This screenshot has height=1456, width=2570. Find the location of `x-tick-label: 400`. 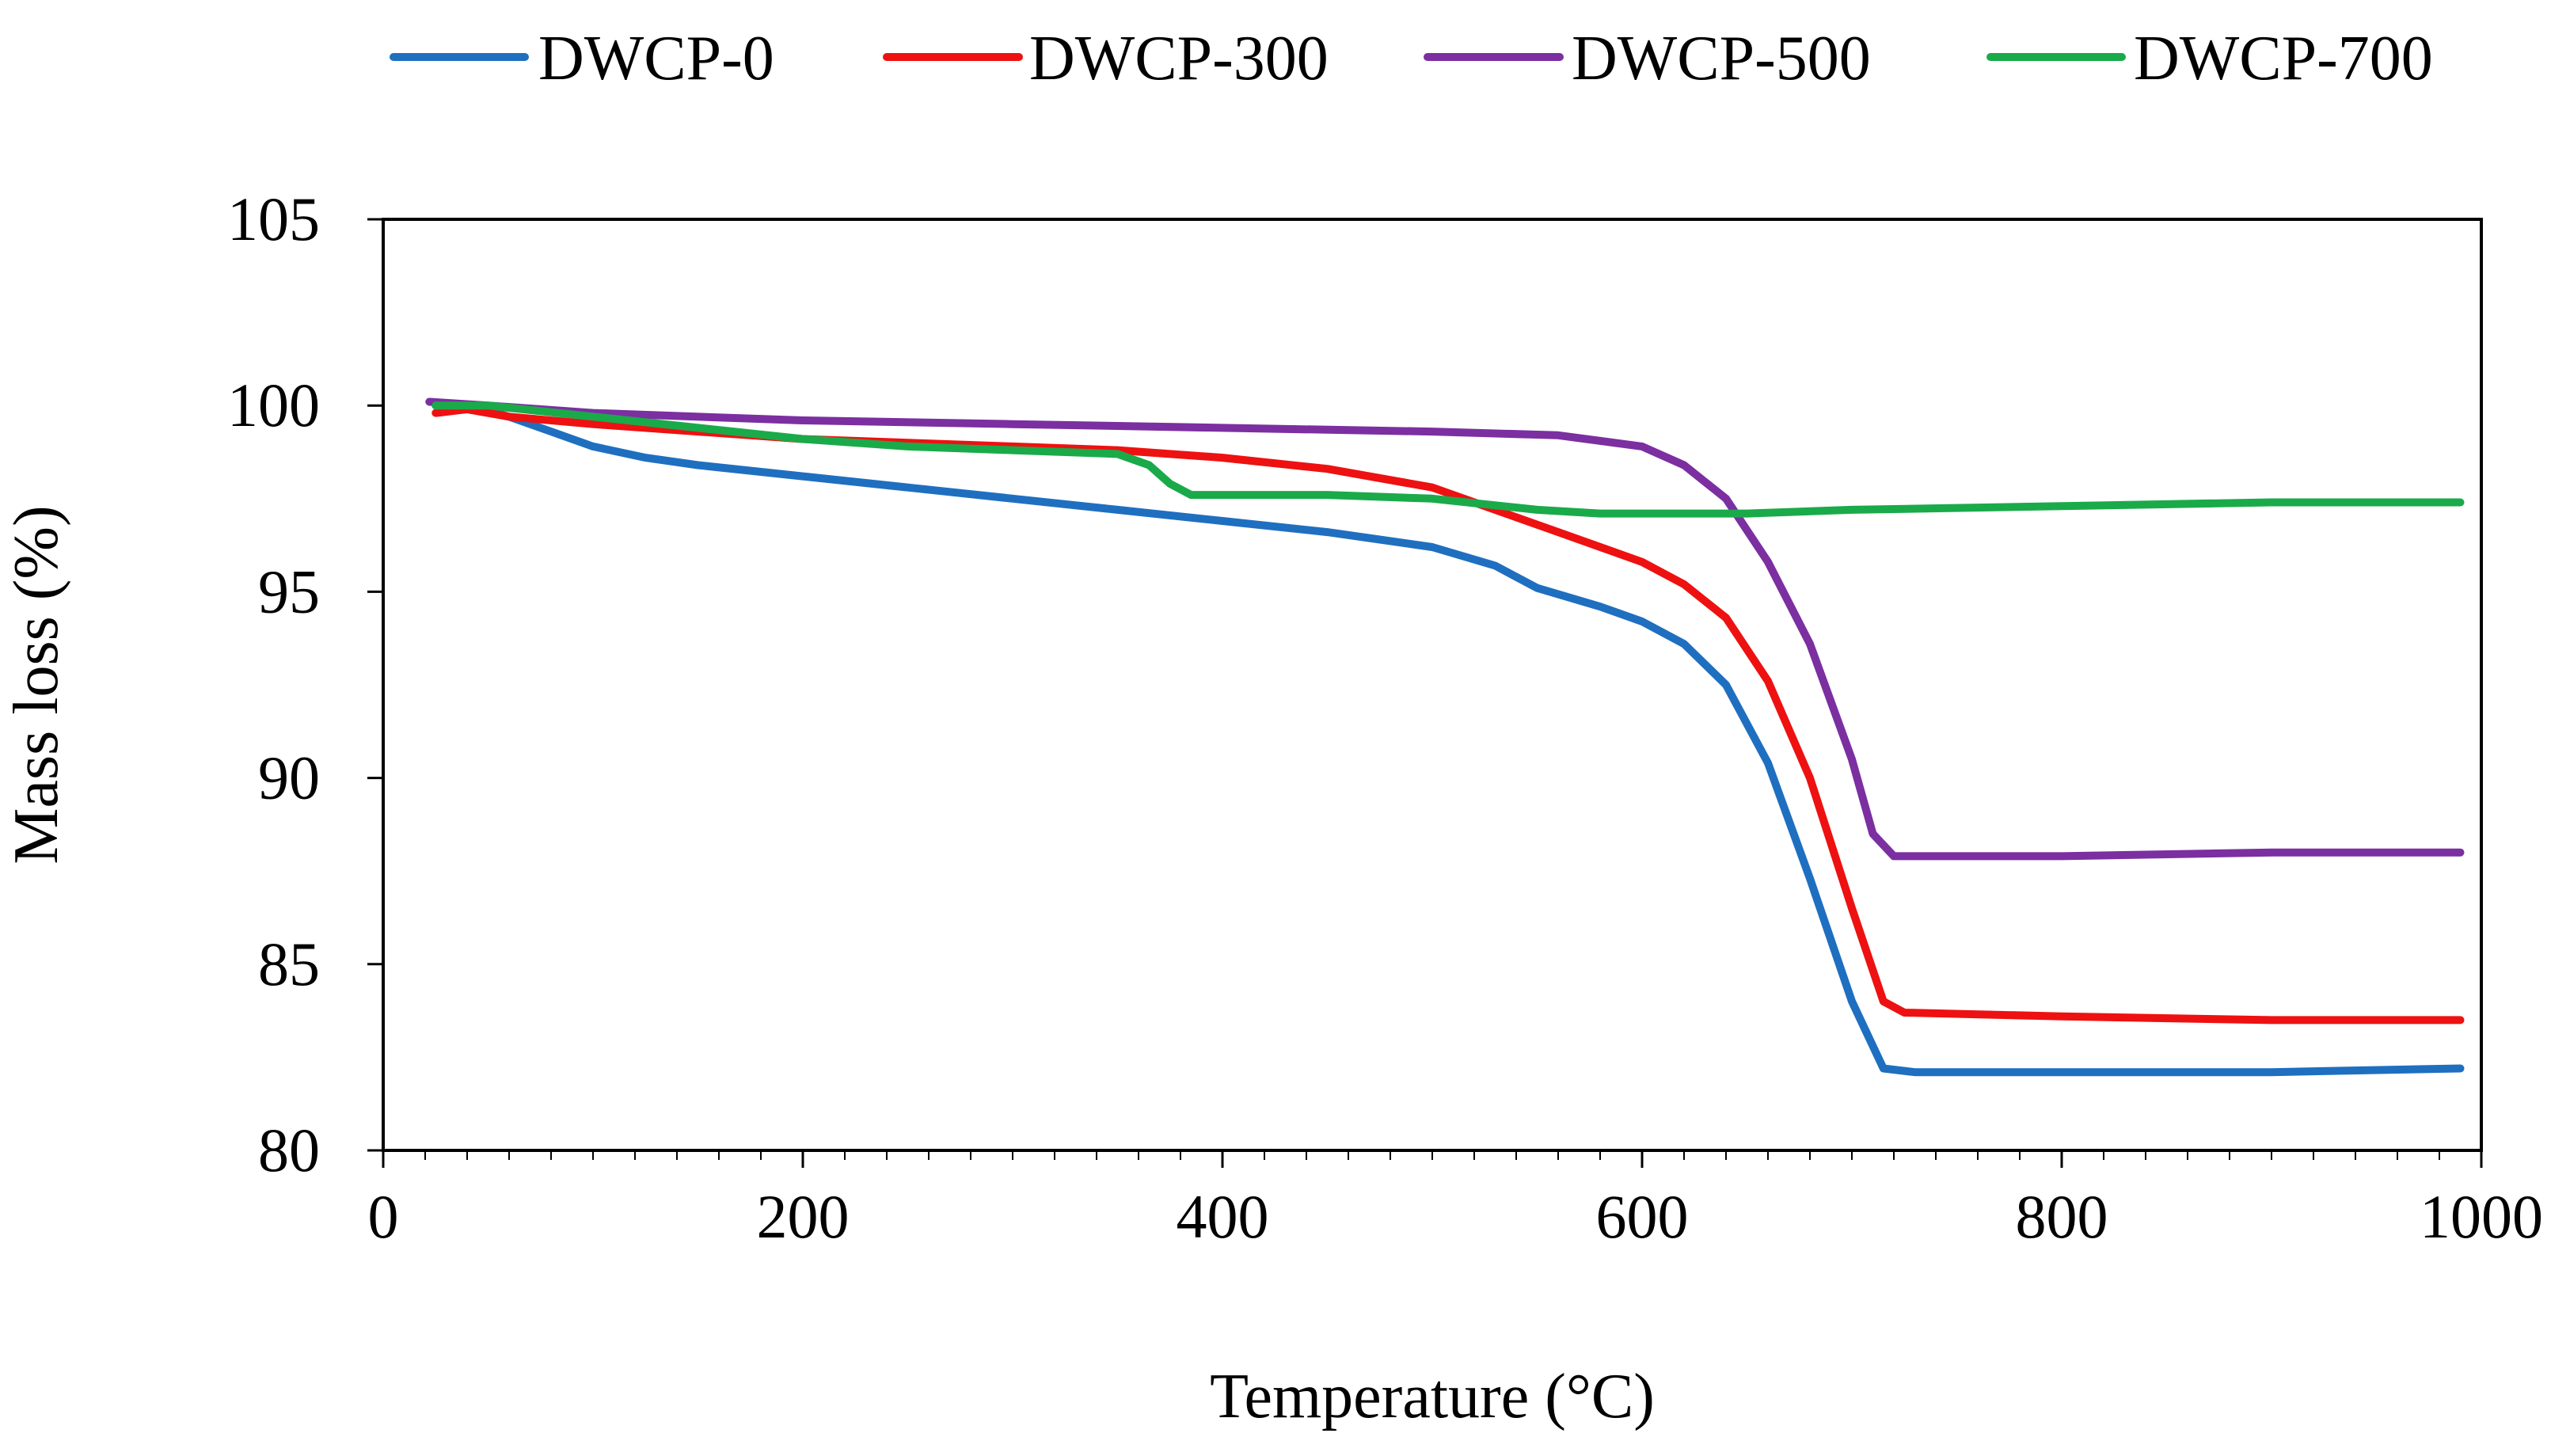

x-tick-label: 400 is located at coordinates (1223, 1216).